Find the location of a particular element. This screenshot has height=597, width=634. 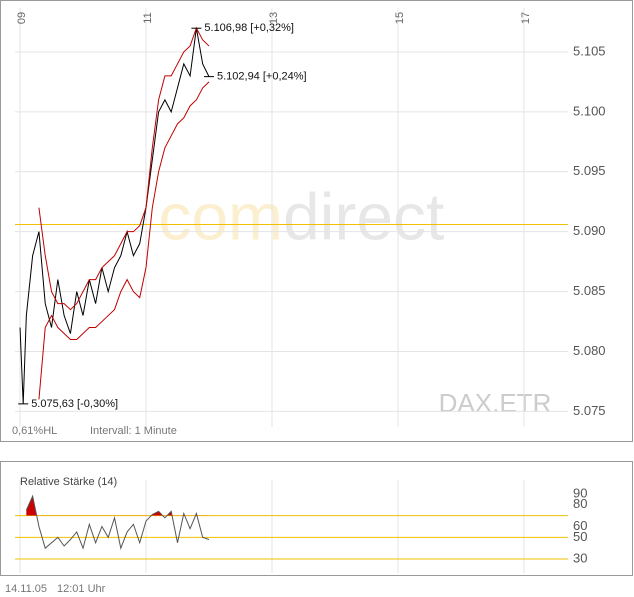

y-tick-label: 5.100 is located at coordinates (589, 110).